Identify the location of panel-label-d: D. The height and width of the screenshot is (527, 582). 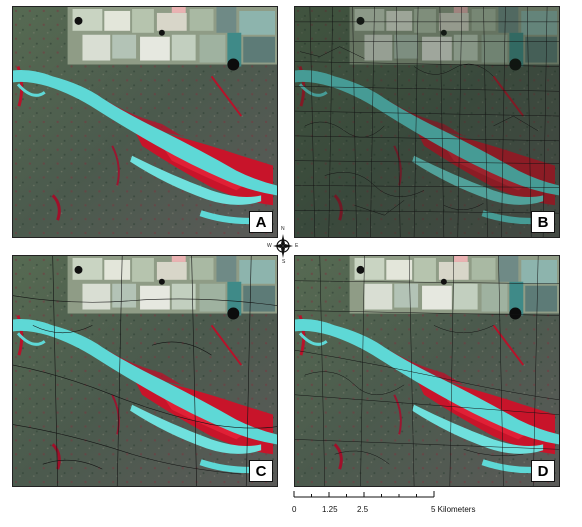
(543, 471).